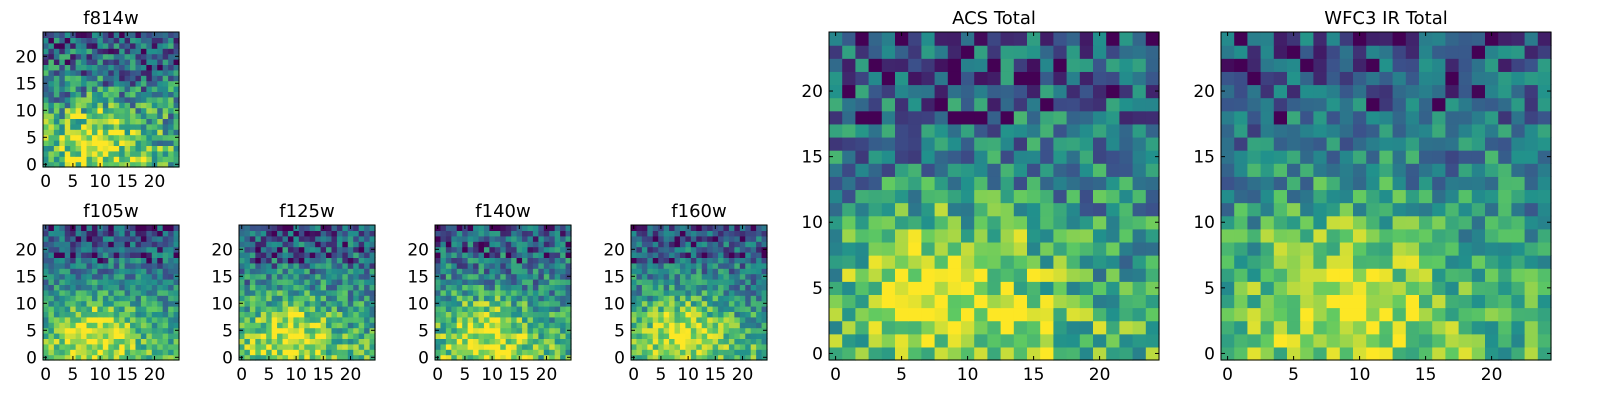 The image size is (1600, 400). Describe the element at coordinates (227, 358) in the screenshot. I see `y-tick-label: 0` at that location.